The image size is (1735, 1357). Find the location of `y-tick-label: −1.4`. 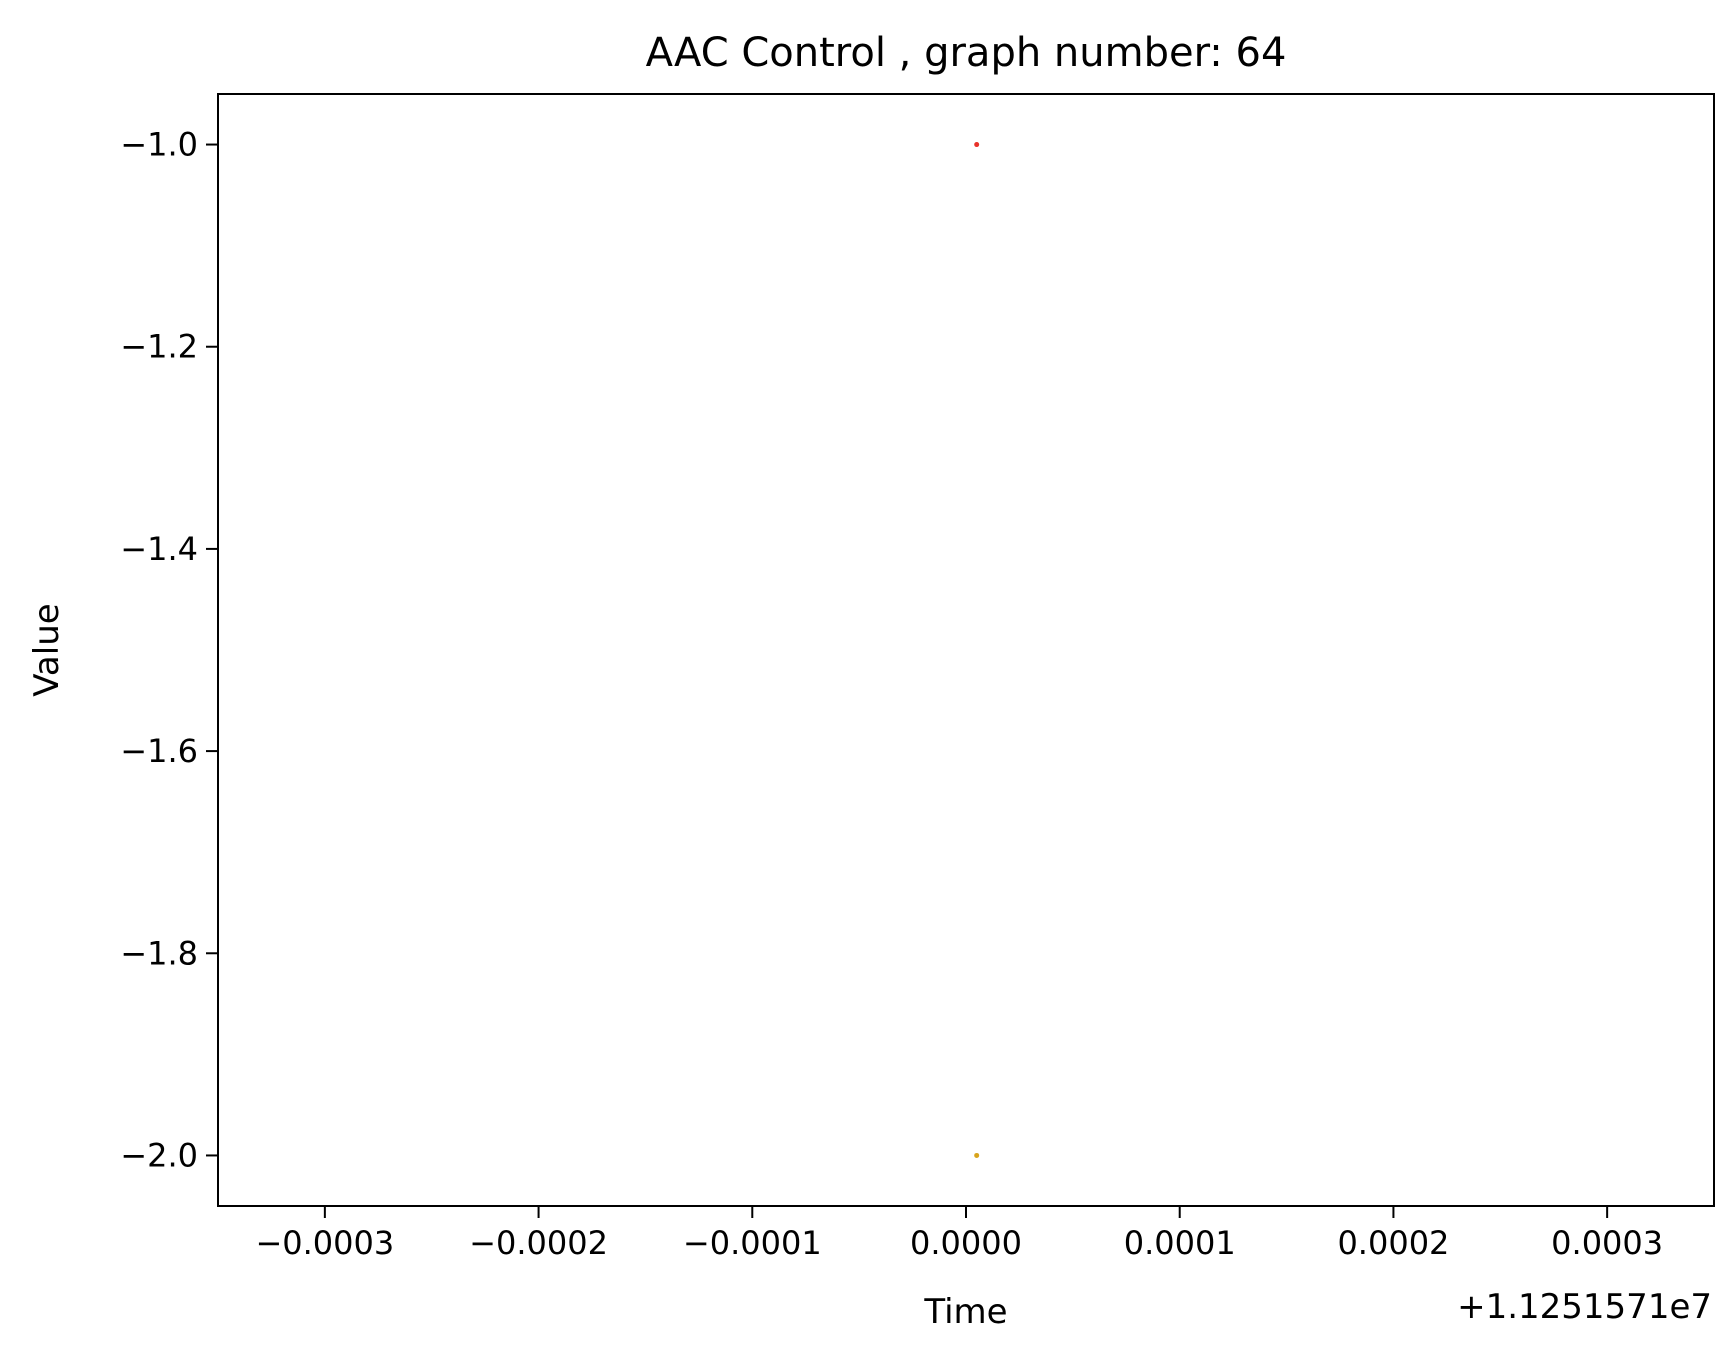

y-tick-label: −1.4 is located at coordinates (159, 549).